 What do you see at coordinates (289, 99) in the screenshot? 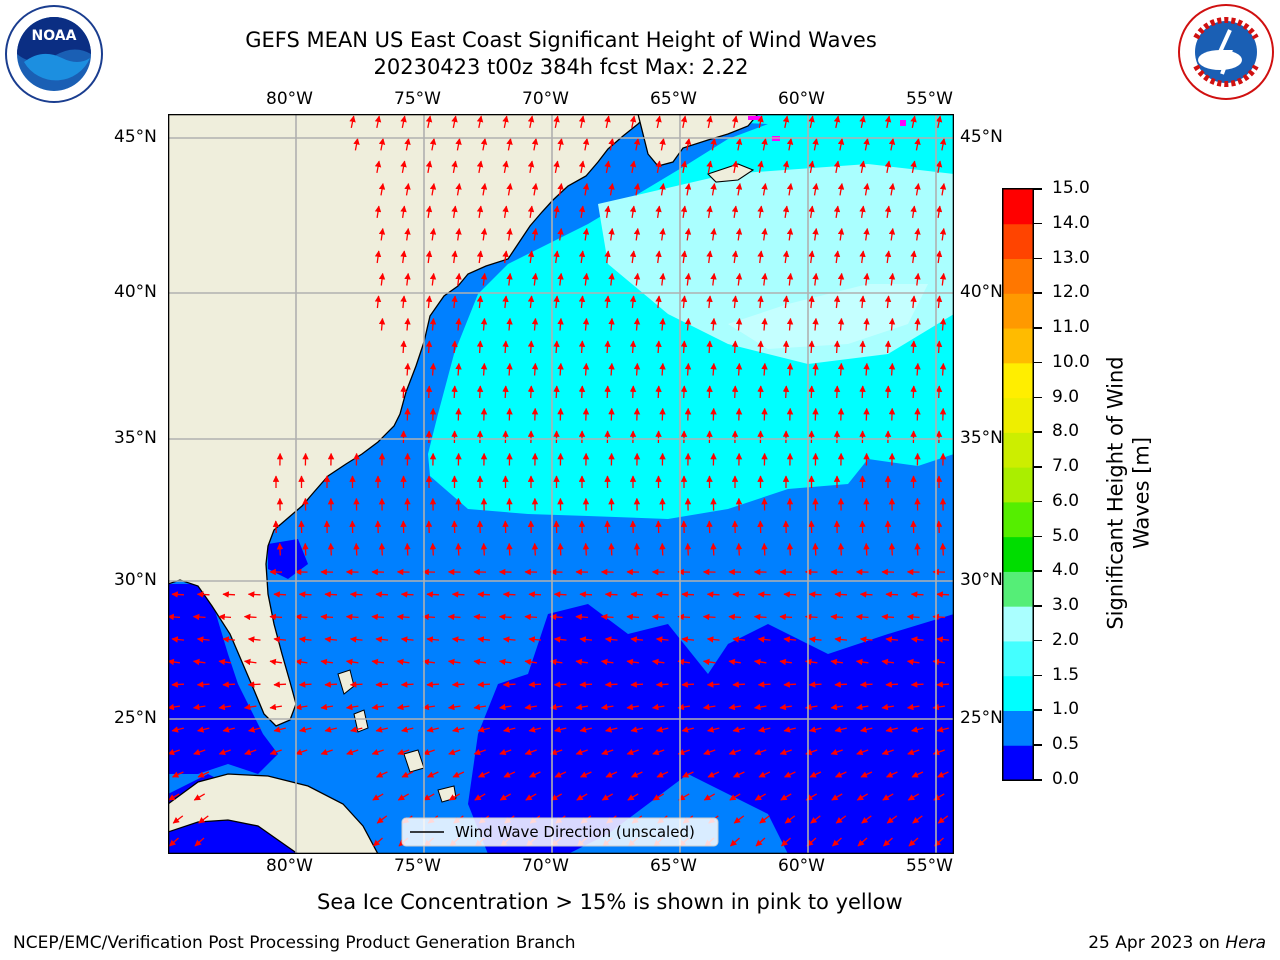
I see `lon-label-top: 80°W` at bounding box center [289, 99].